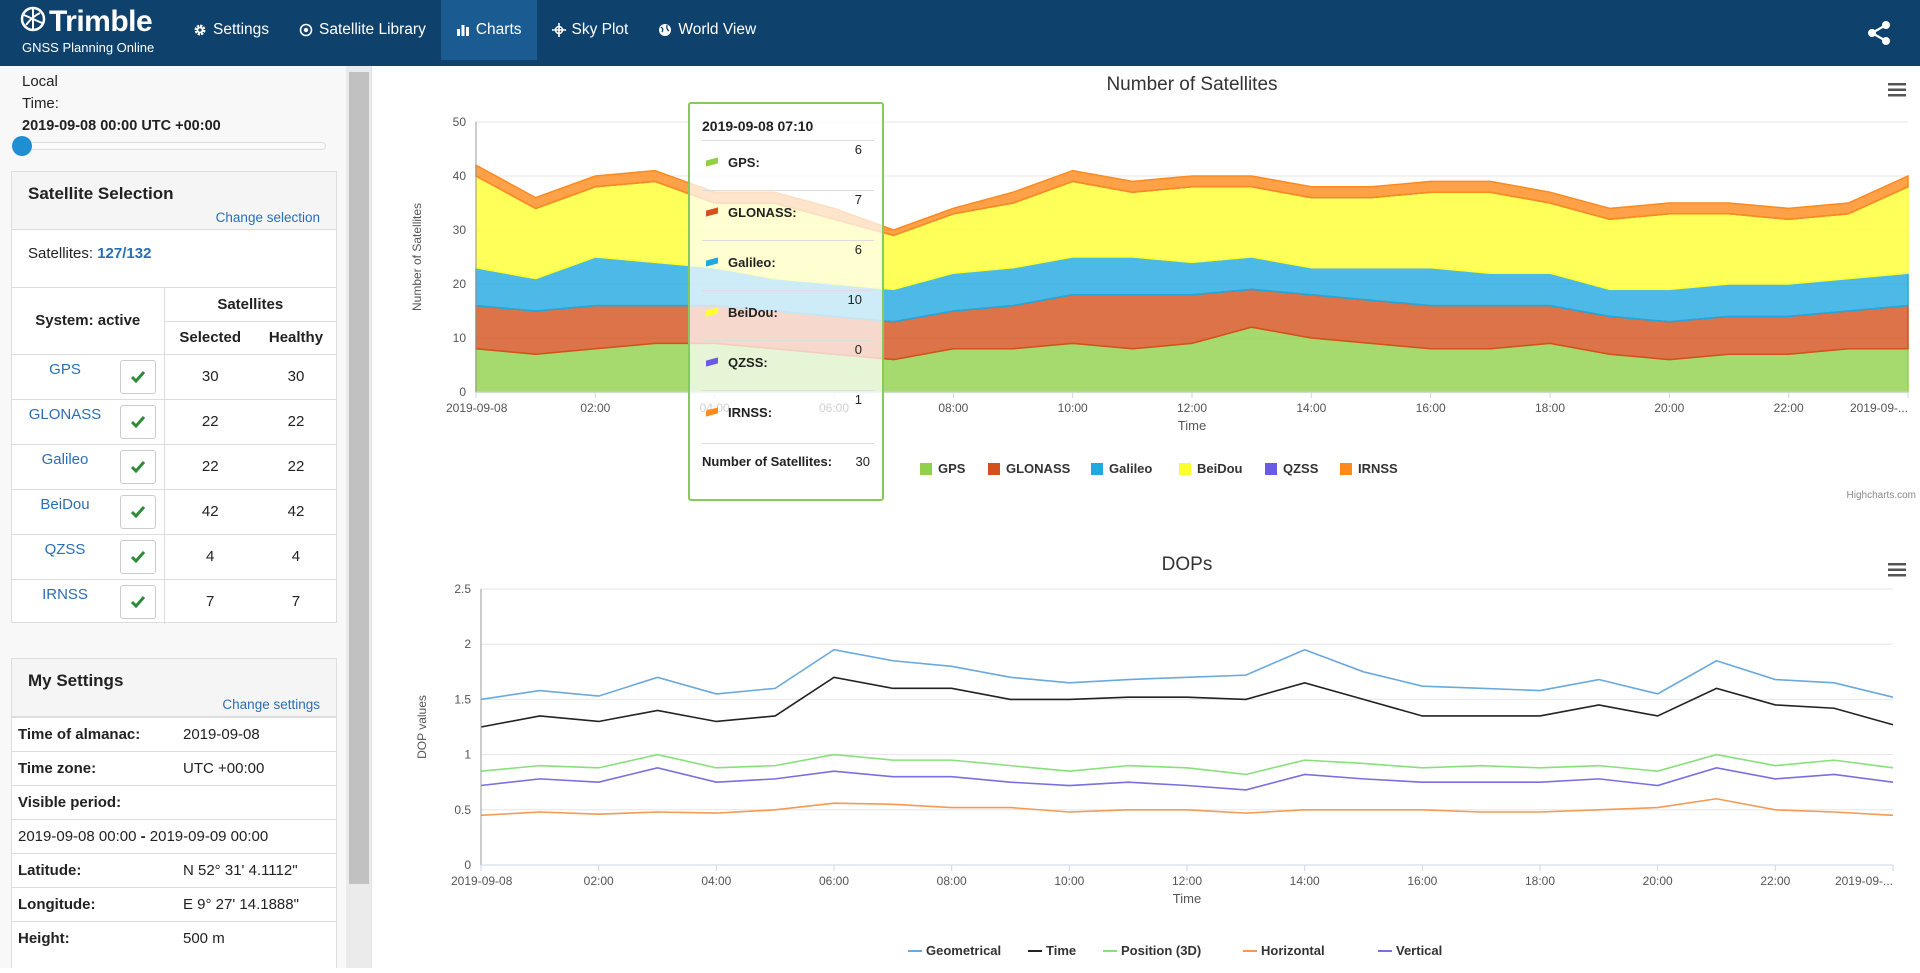 The height and width of the screenshot is (973, 1920). I want to click on legend-item: Time, so click(1052, 950).